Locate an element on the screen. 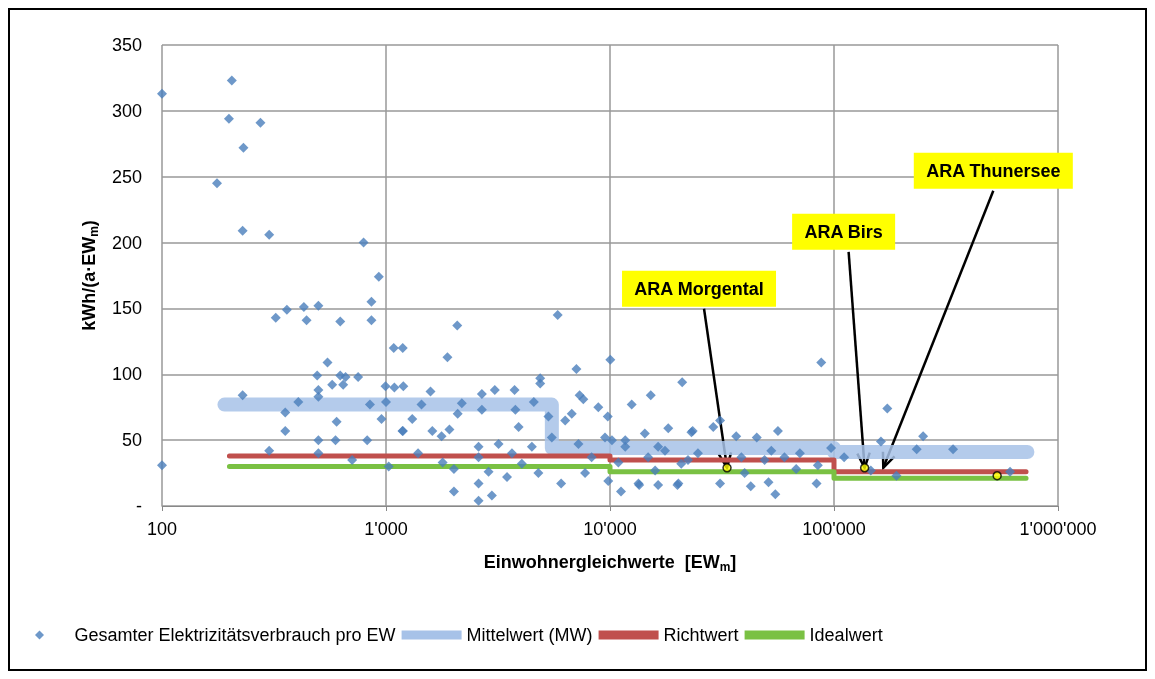 The width and height of the screenshot is (1155, 679). annotation: ARA Thunersee is located at coordinates (993, 170).